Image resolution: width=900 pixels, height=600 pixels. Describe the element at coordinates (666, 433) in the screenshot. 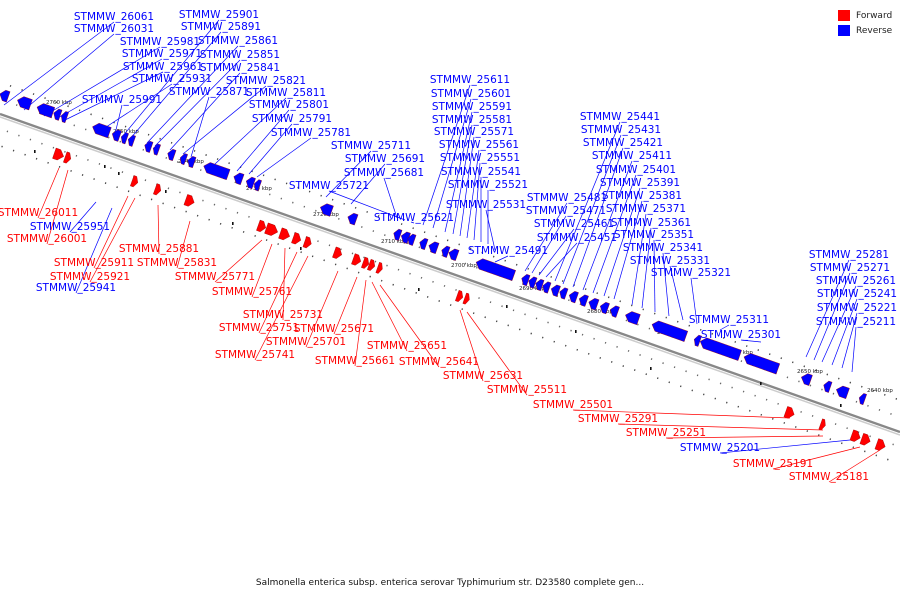

I see `gene-label: STMMW_25251` at that location.